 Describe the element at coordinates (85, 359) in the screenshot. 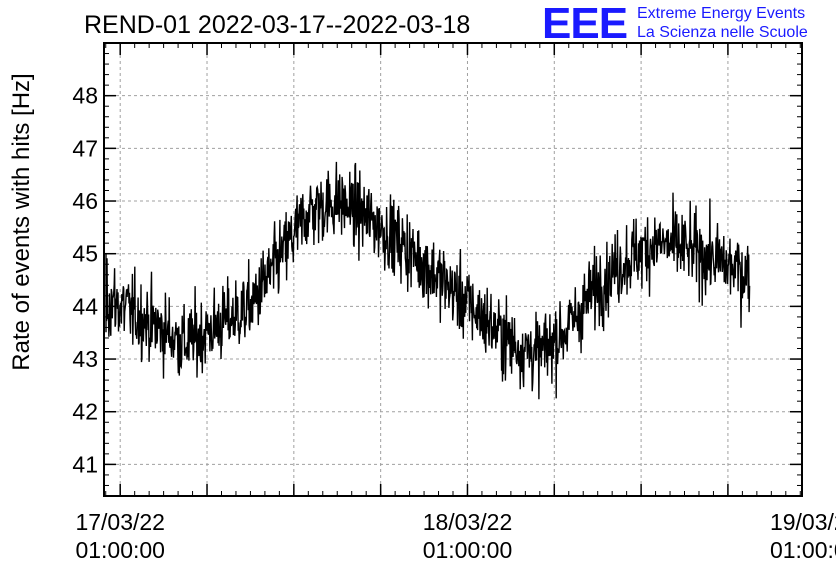

I see `y-tick-label: 43` at that location.